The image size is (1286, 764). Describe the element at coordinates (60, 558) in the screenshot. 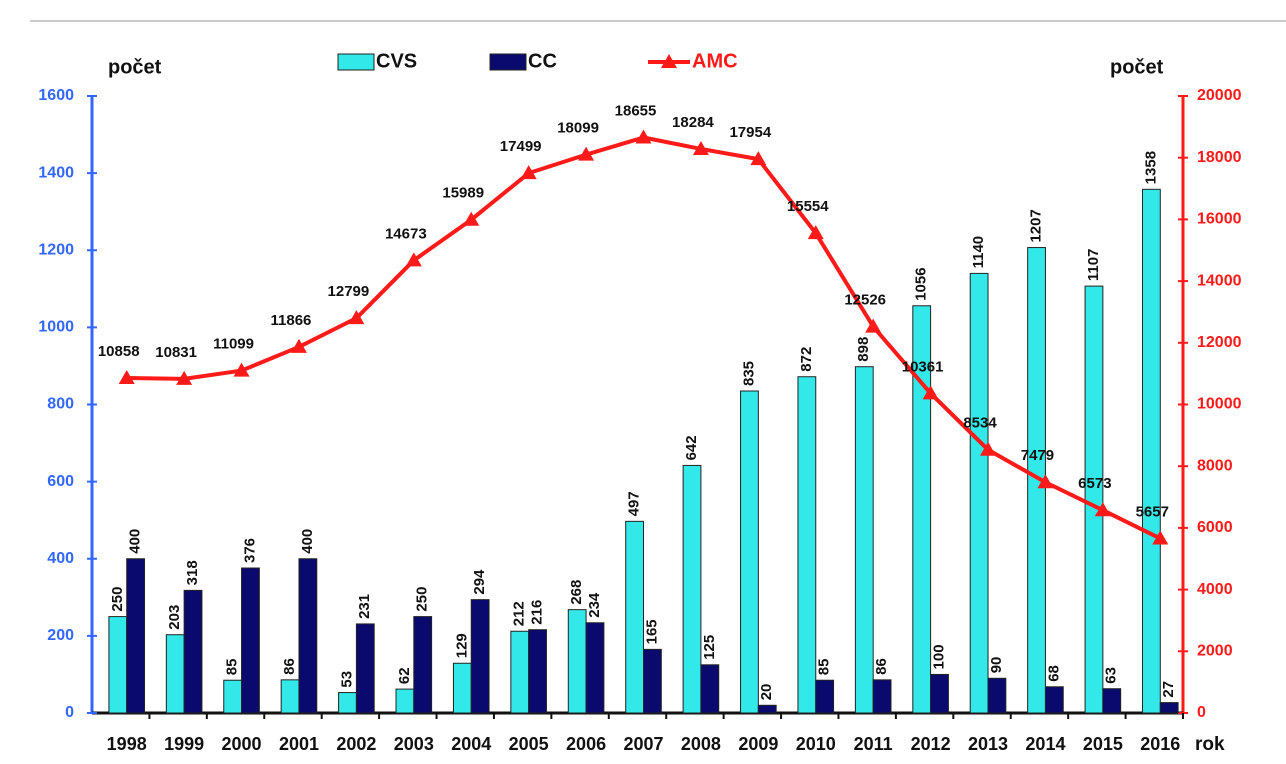

I see `y-tick-label: 400` at that location.